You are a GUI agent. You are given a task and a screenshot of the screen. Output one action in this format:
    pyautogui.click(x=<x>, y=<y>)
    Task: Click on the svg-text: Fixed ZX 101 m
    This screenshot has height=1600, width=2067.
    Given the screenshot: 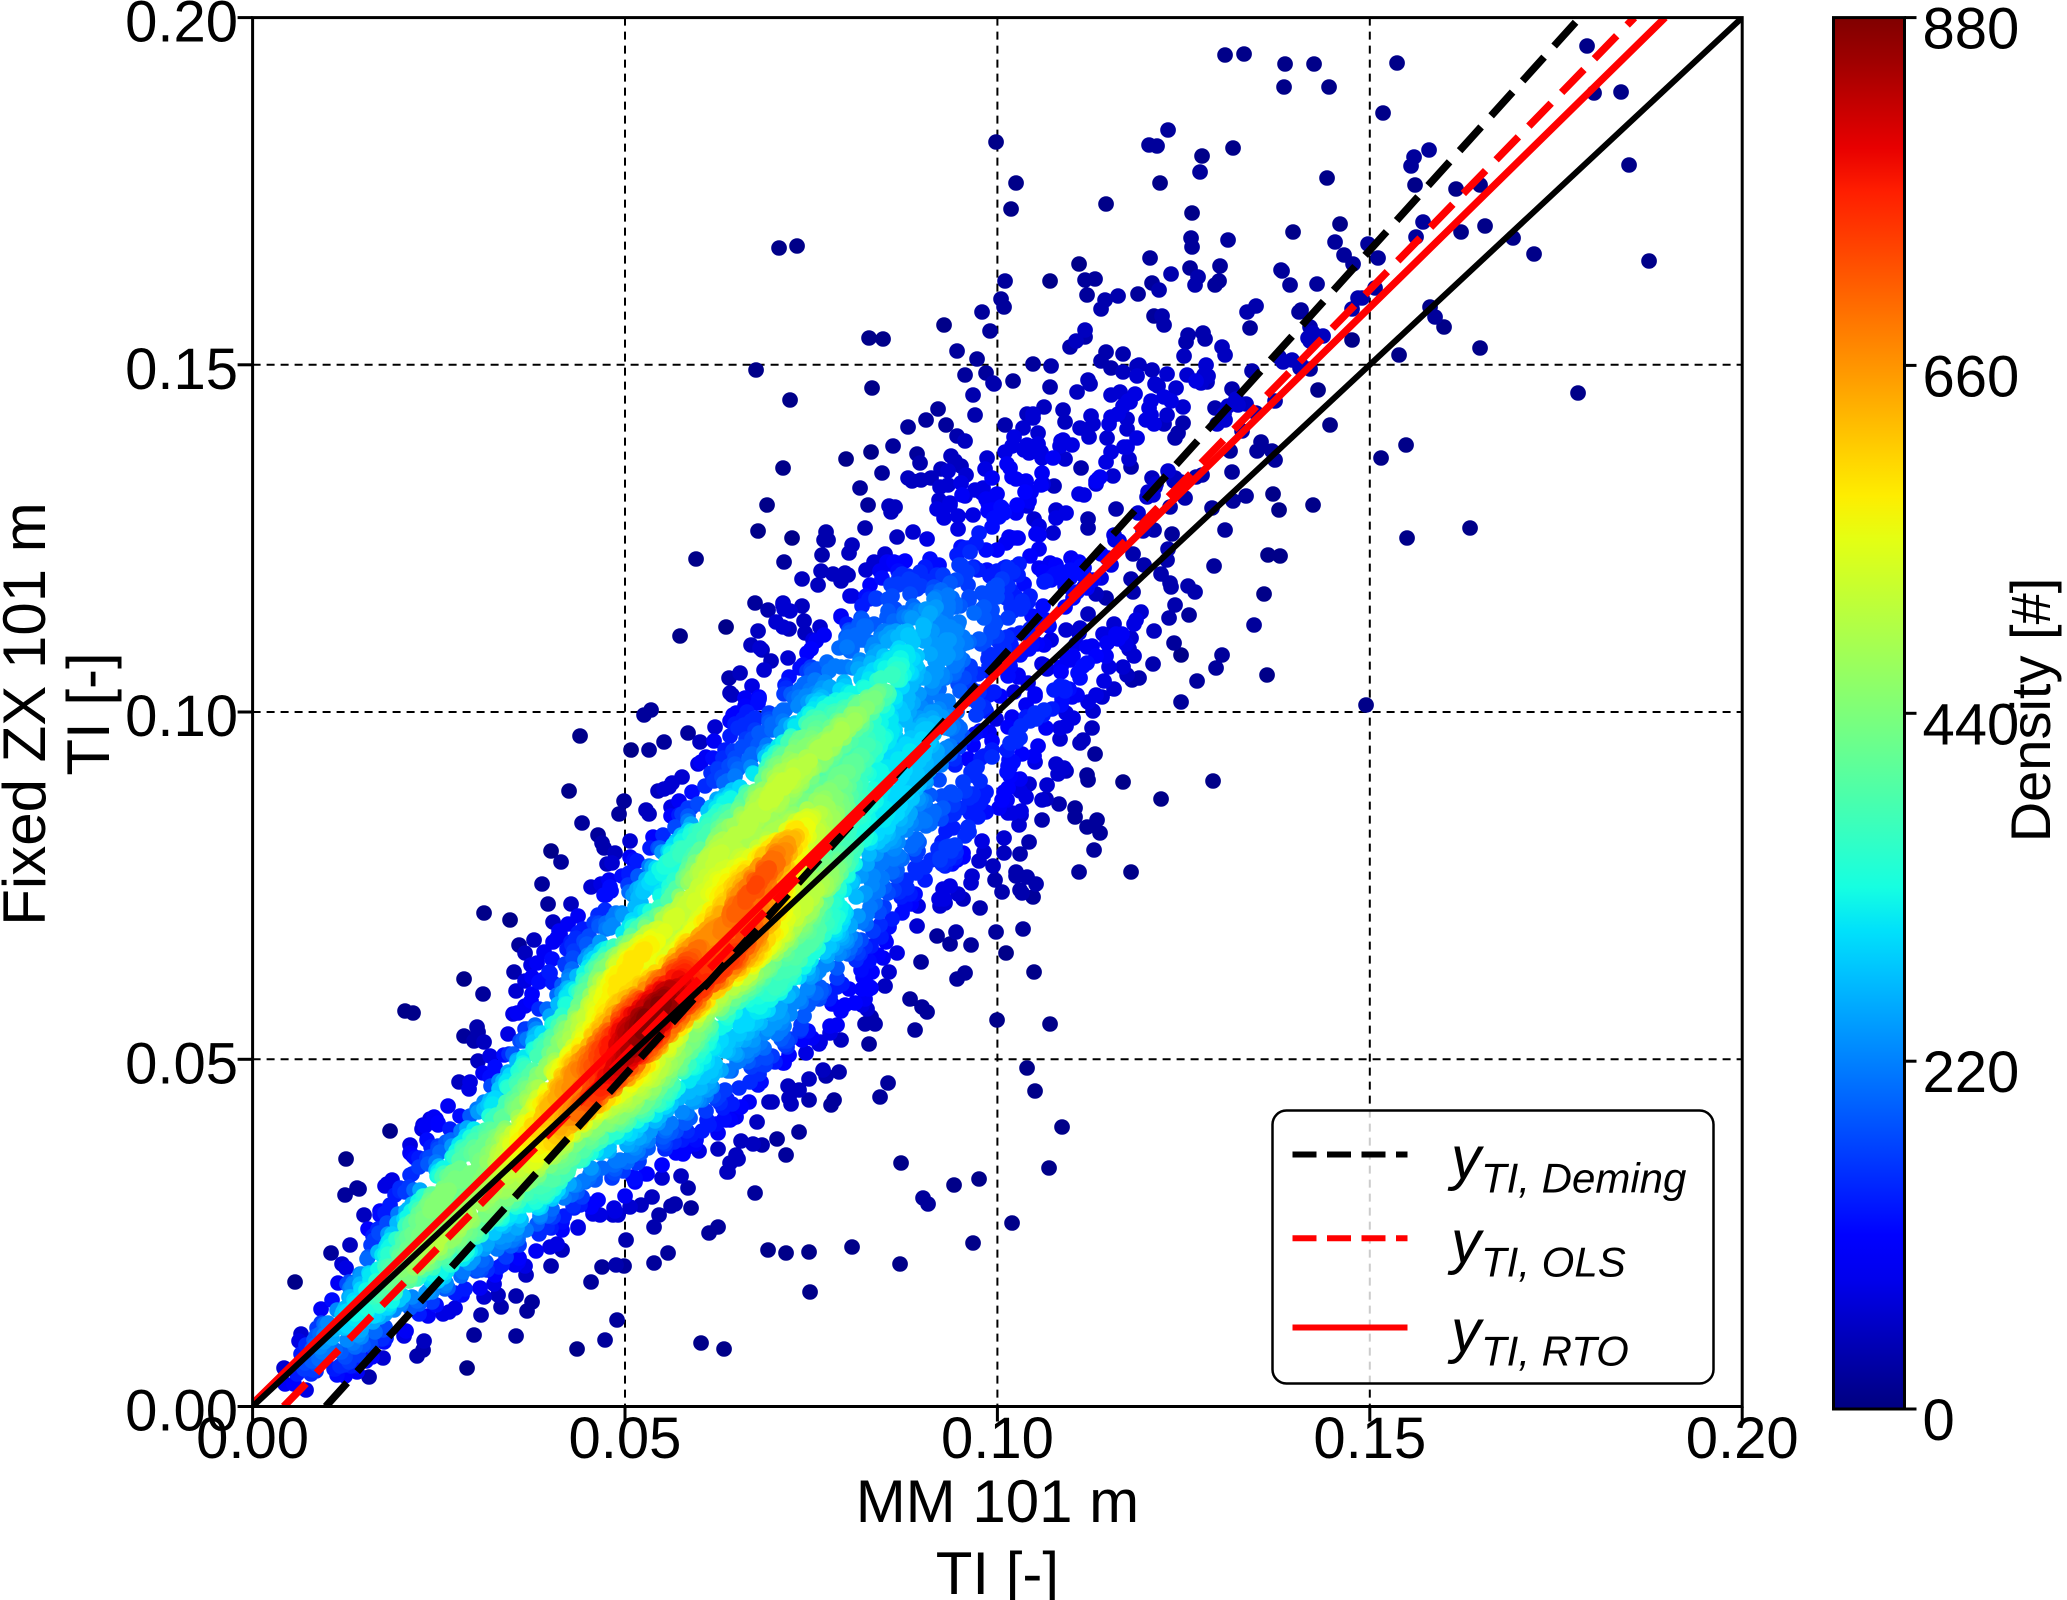 What is the action you would take?
    pyautogui.click(x=29, y=714)
    